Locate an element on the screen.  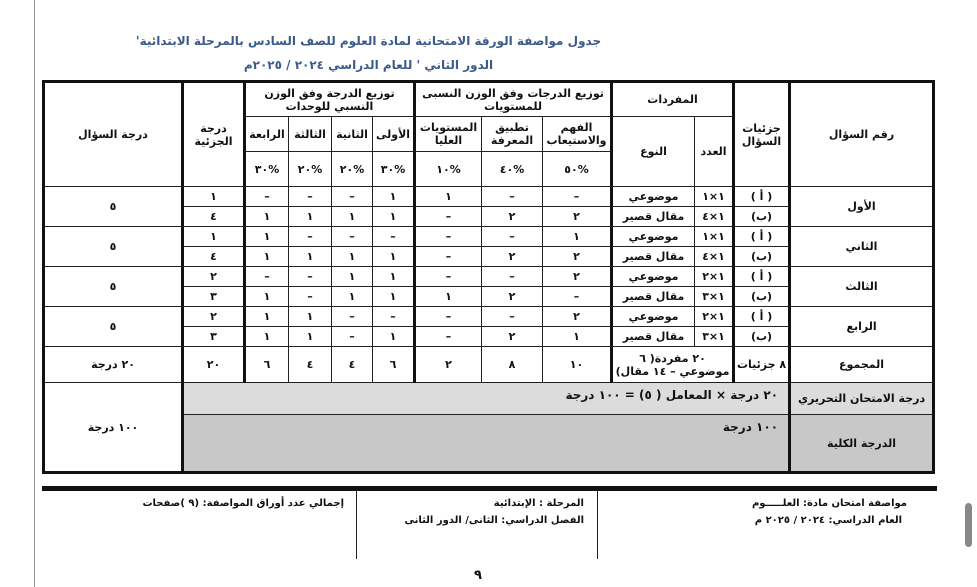
total-level: ٢ is located at coordinates (448, 364).